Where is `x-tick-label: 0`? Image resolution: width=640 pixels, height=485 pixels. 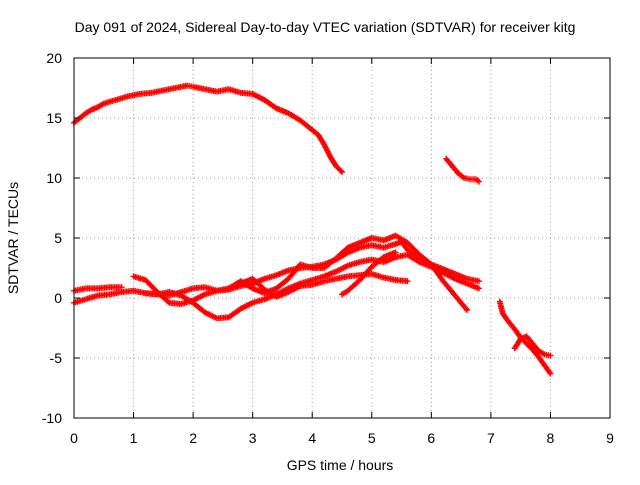
x-tick-label: 0 is located at coordinates (74, 438).